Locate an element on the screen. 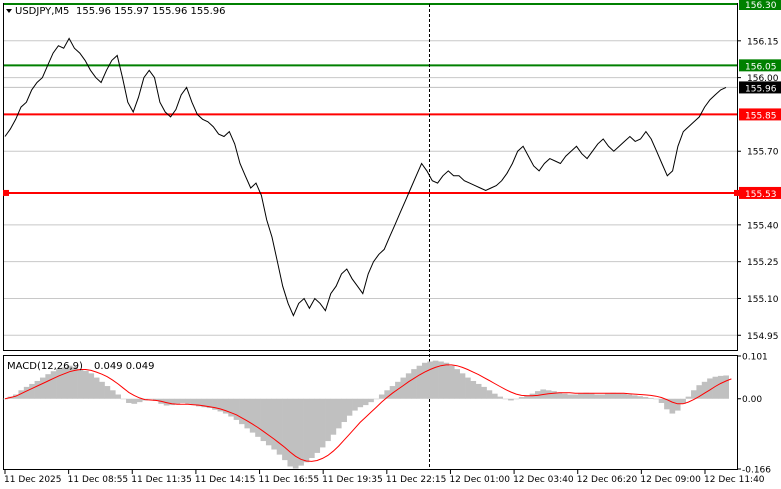  target-tag-label: 156.05 is located at coordinates (761, 67).